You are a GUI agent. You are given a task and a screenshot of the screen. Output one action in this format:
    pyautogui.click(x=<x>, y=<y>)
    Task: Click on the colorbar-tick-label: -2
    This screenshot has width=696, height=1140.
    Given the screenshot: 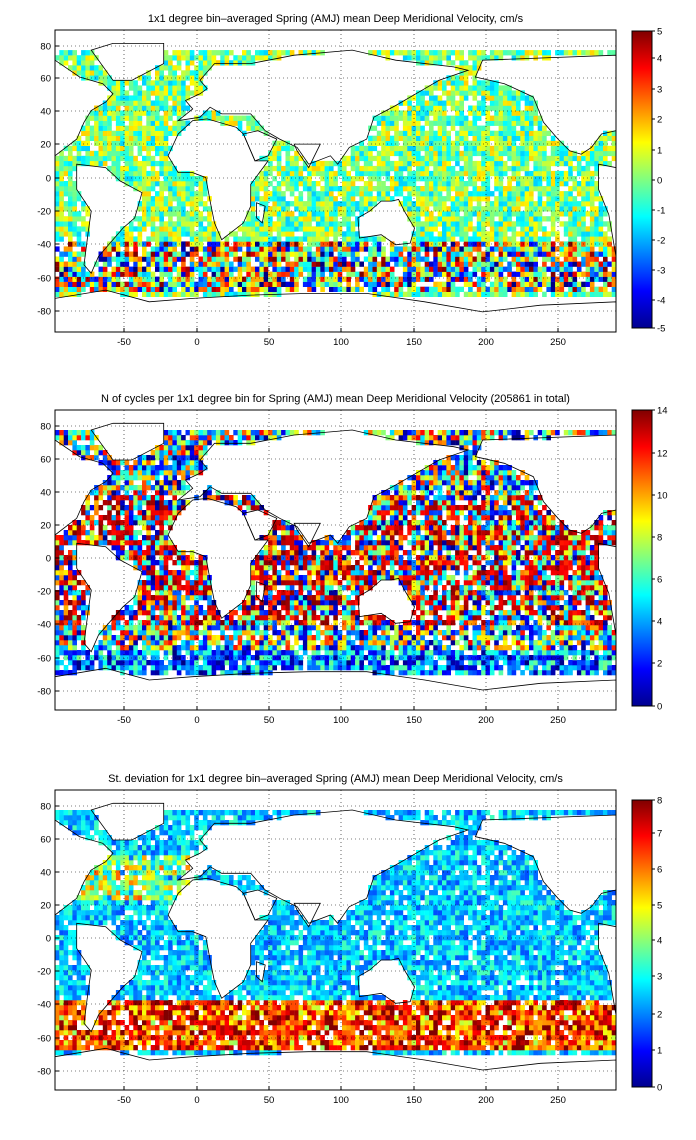 What is the action you would take?
    pyautogui.click(x=661, y=241)
    